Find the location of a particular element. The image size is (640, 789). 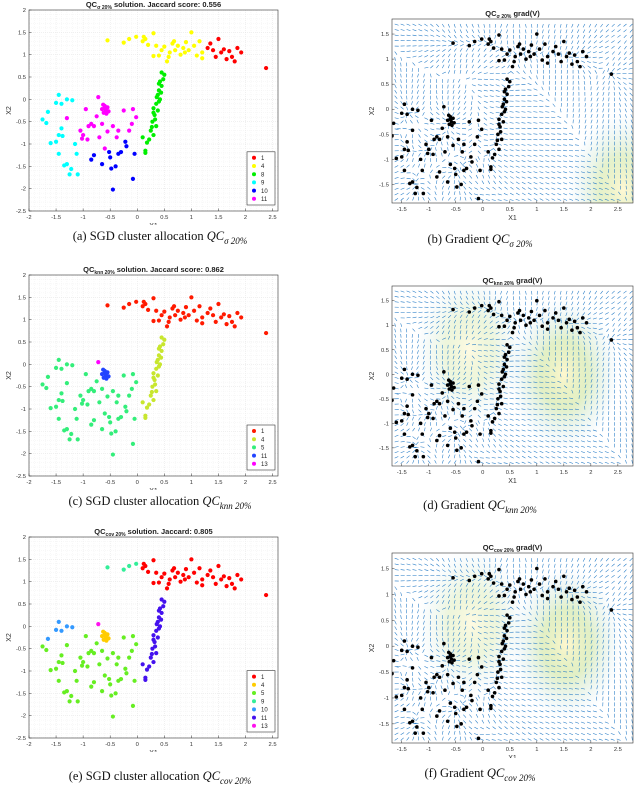

x-tick-label: 0 is located at coordinates (137, 218).